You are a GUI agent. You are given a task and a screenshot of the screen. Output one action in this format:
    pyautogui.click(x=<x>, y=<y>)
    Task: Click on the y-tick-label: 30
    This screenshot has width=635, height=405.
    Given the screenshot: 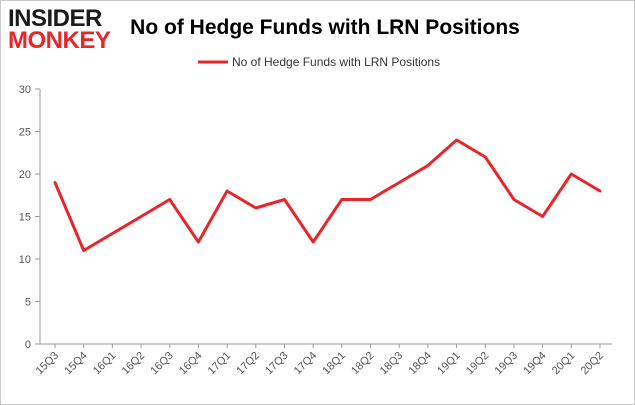 What is the action you would take?
    pyautogui.click(x=25, y=90)
    